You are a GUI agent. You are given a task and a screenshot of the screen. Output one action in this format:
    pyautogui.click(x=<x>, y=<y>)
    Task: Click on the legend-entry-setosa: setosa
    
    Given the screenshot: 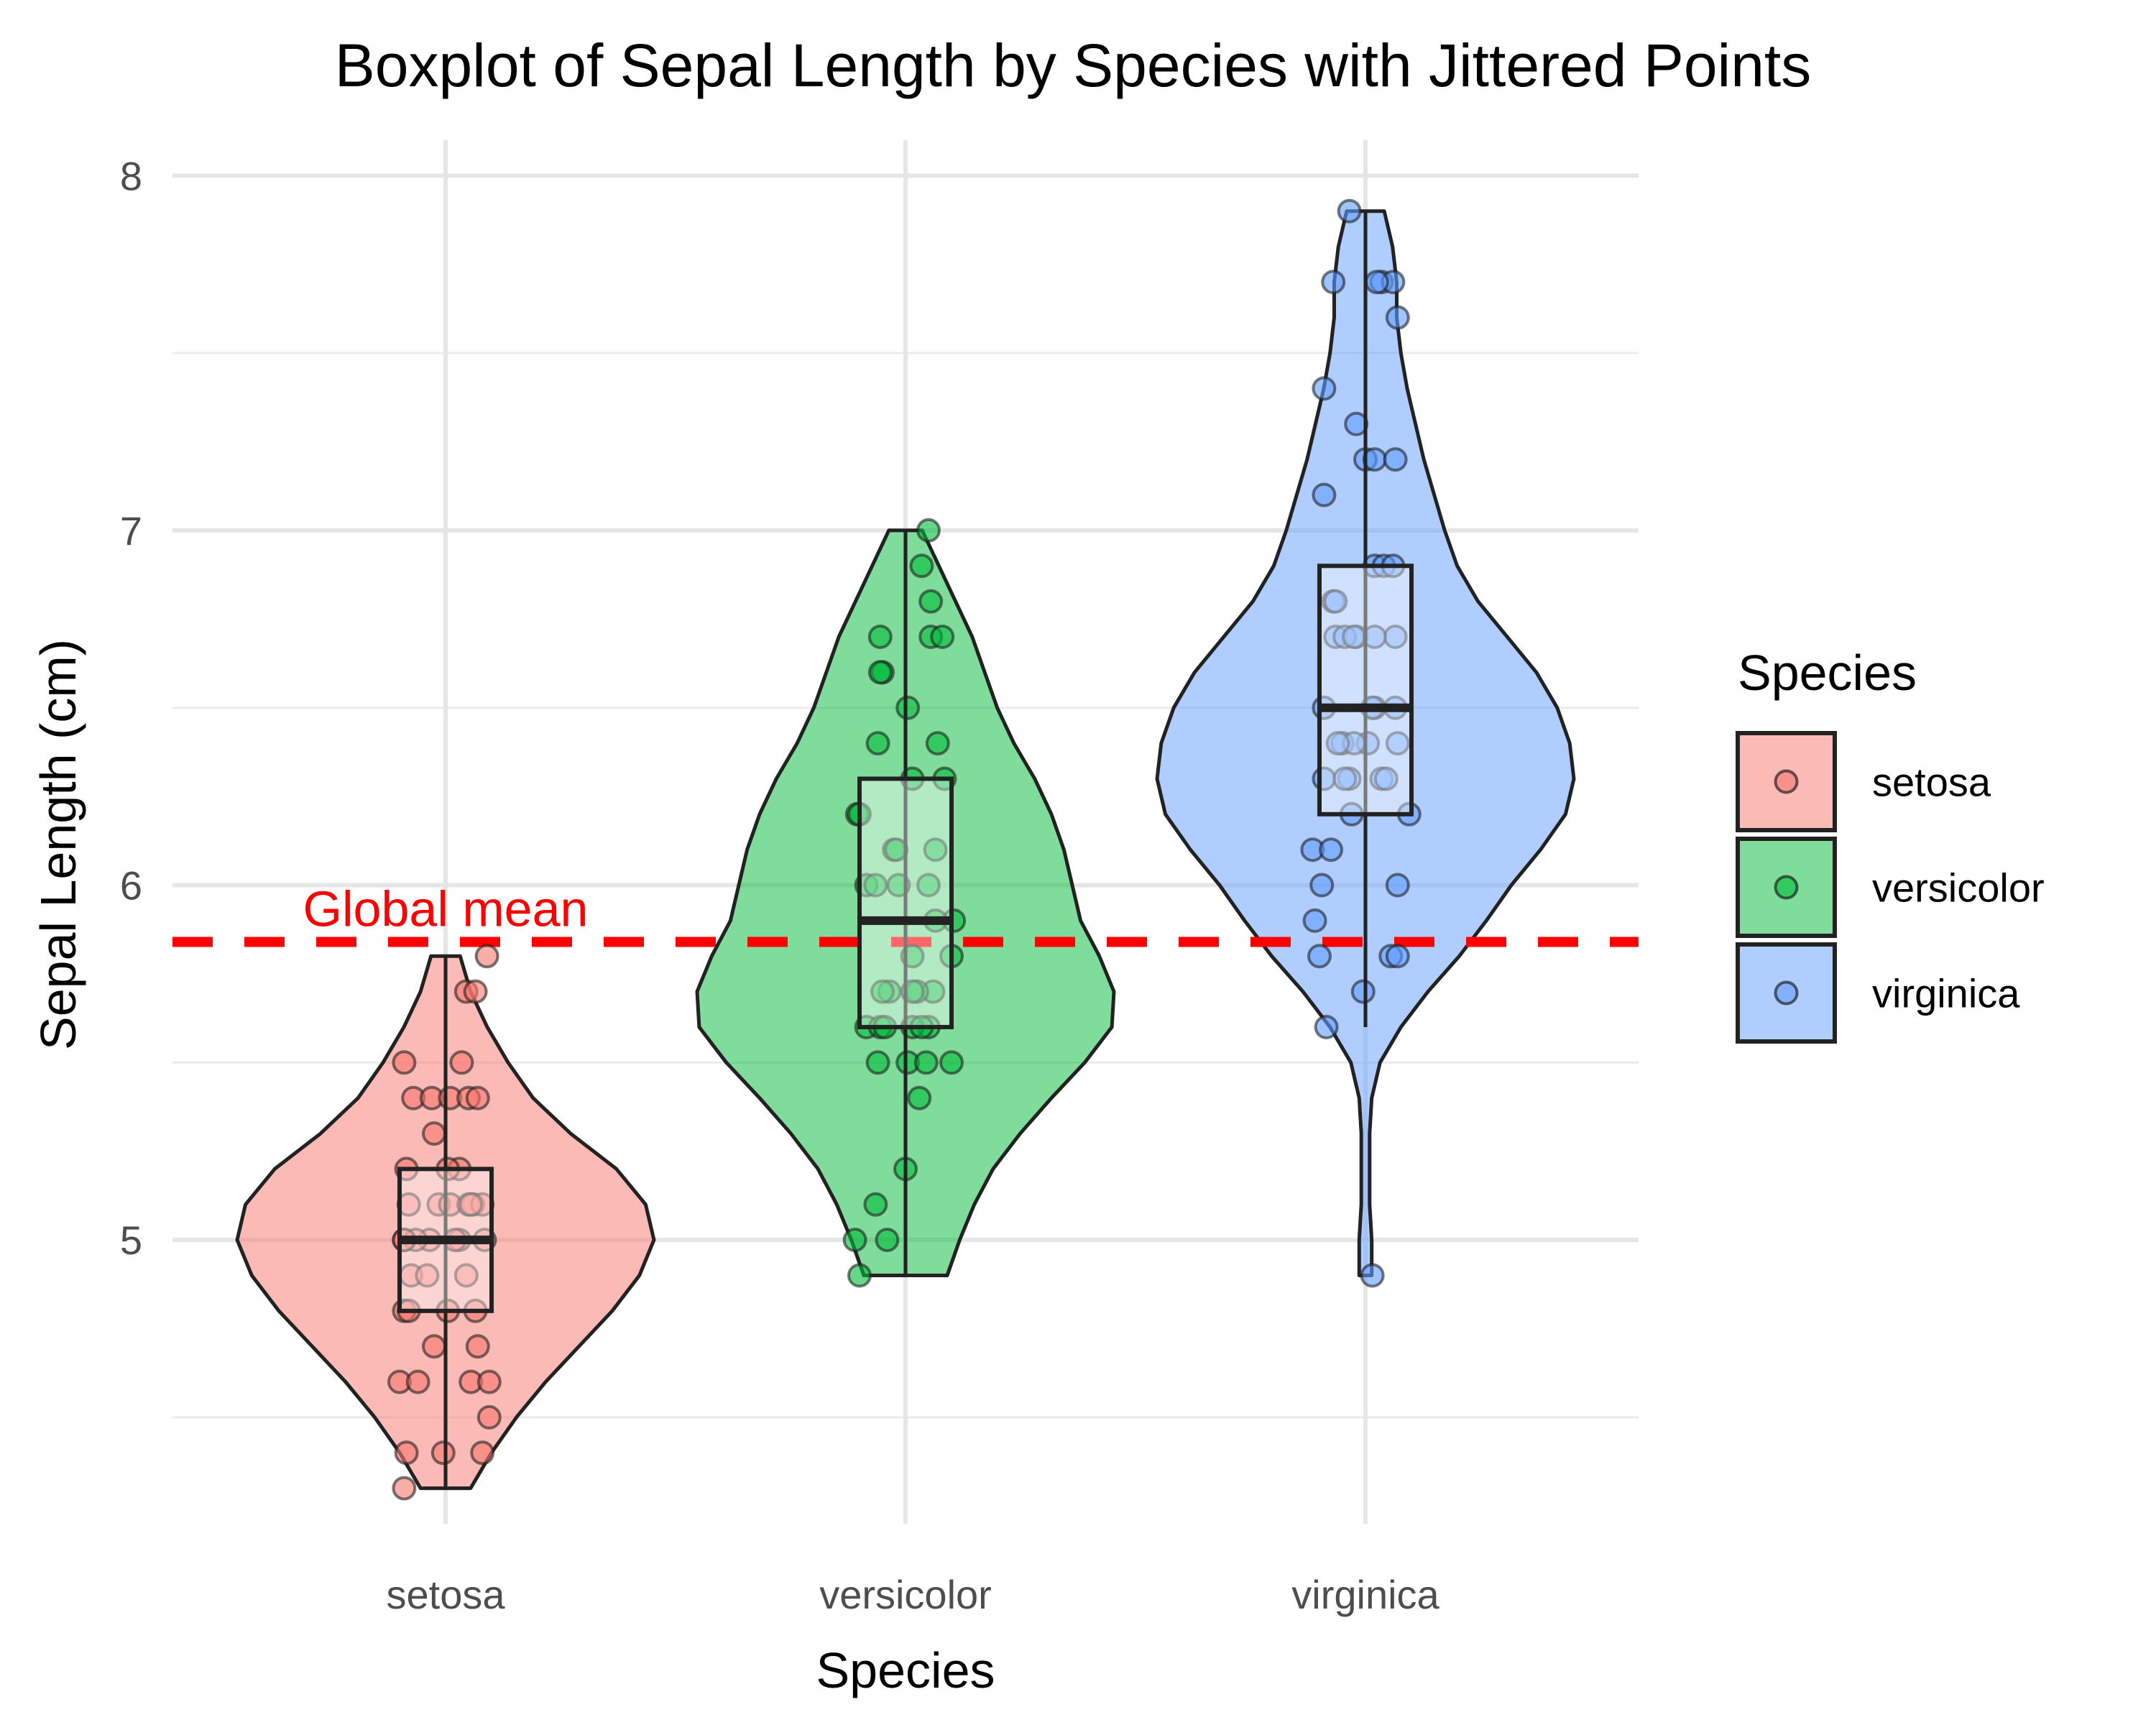 What is the action you would take?
    pyautogui.click(x=1864, y=781)
    